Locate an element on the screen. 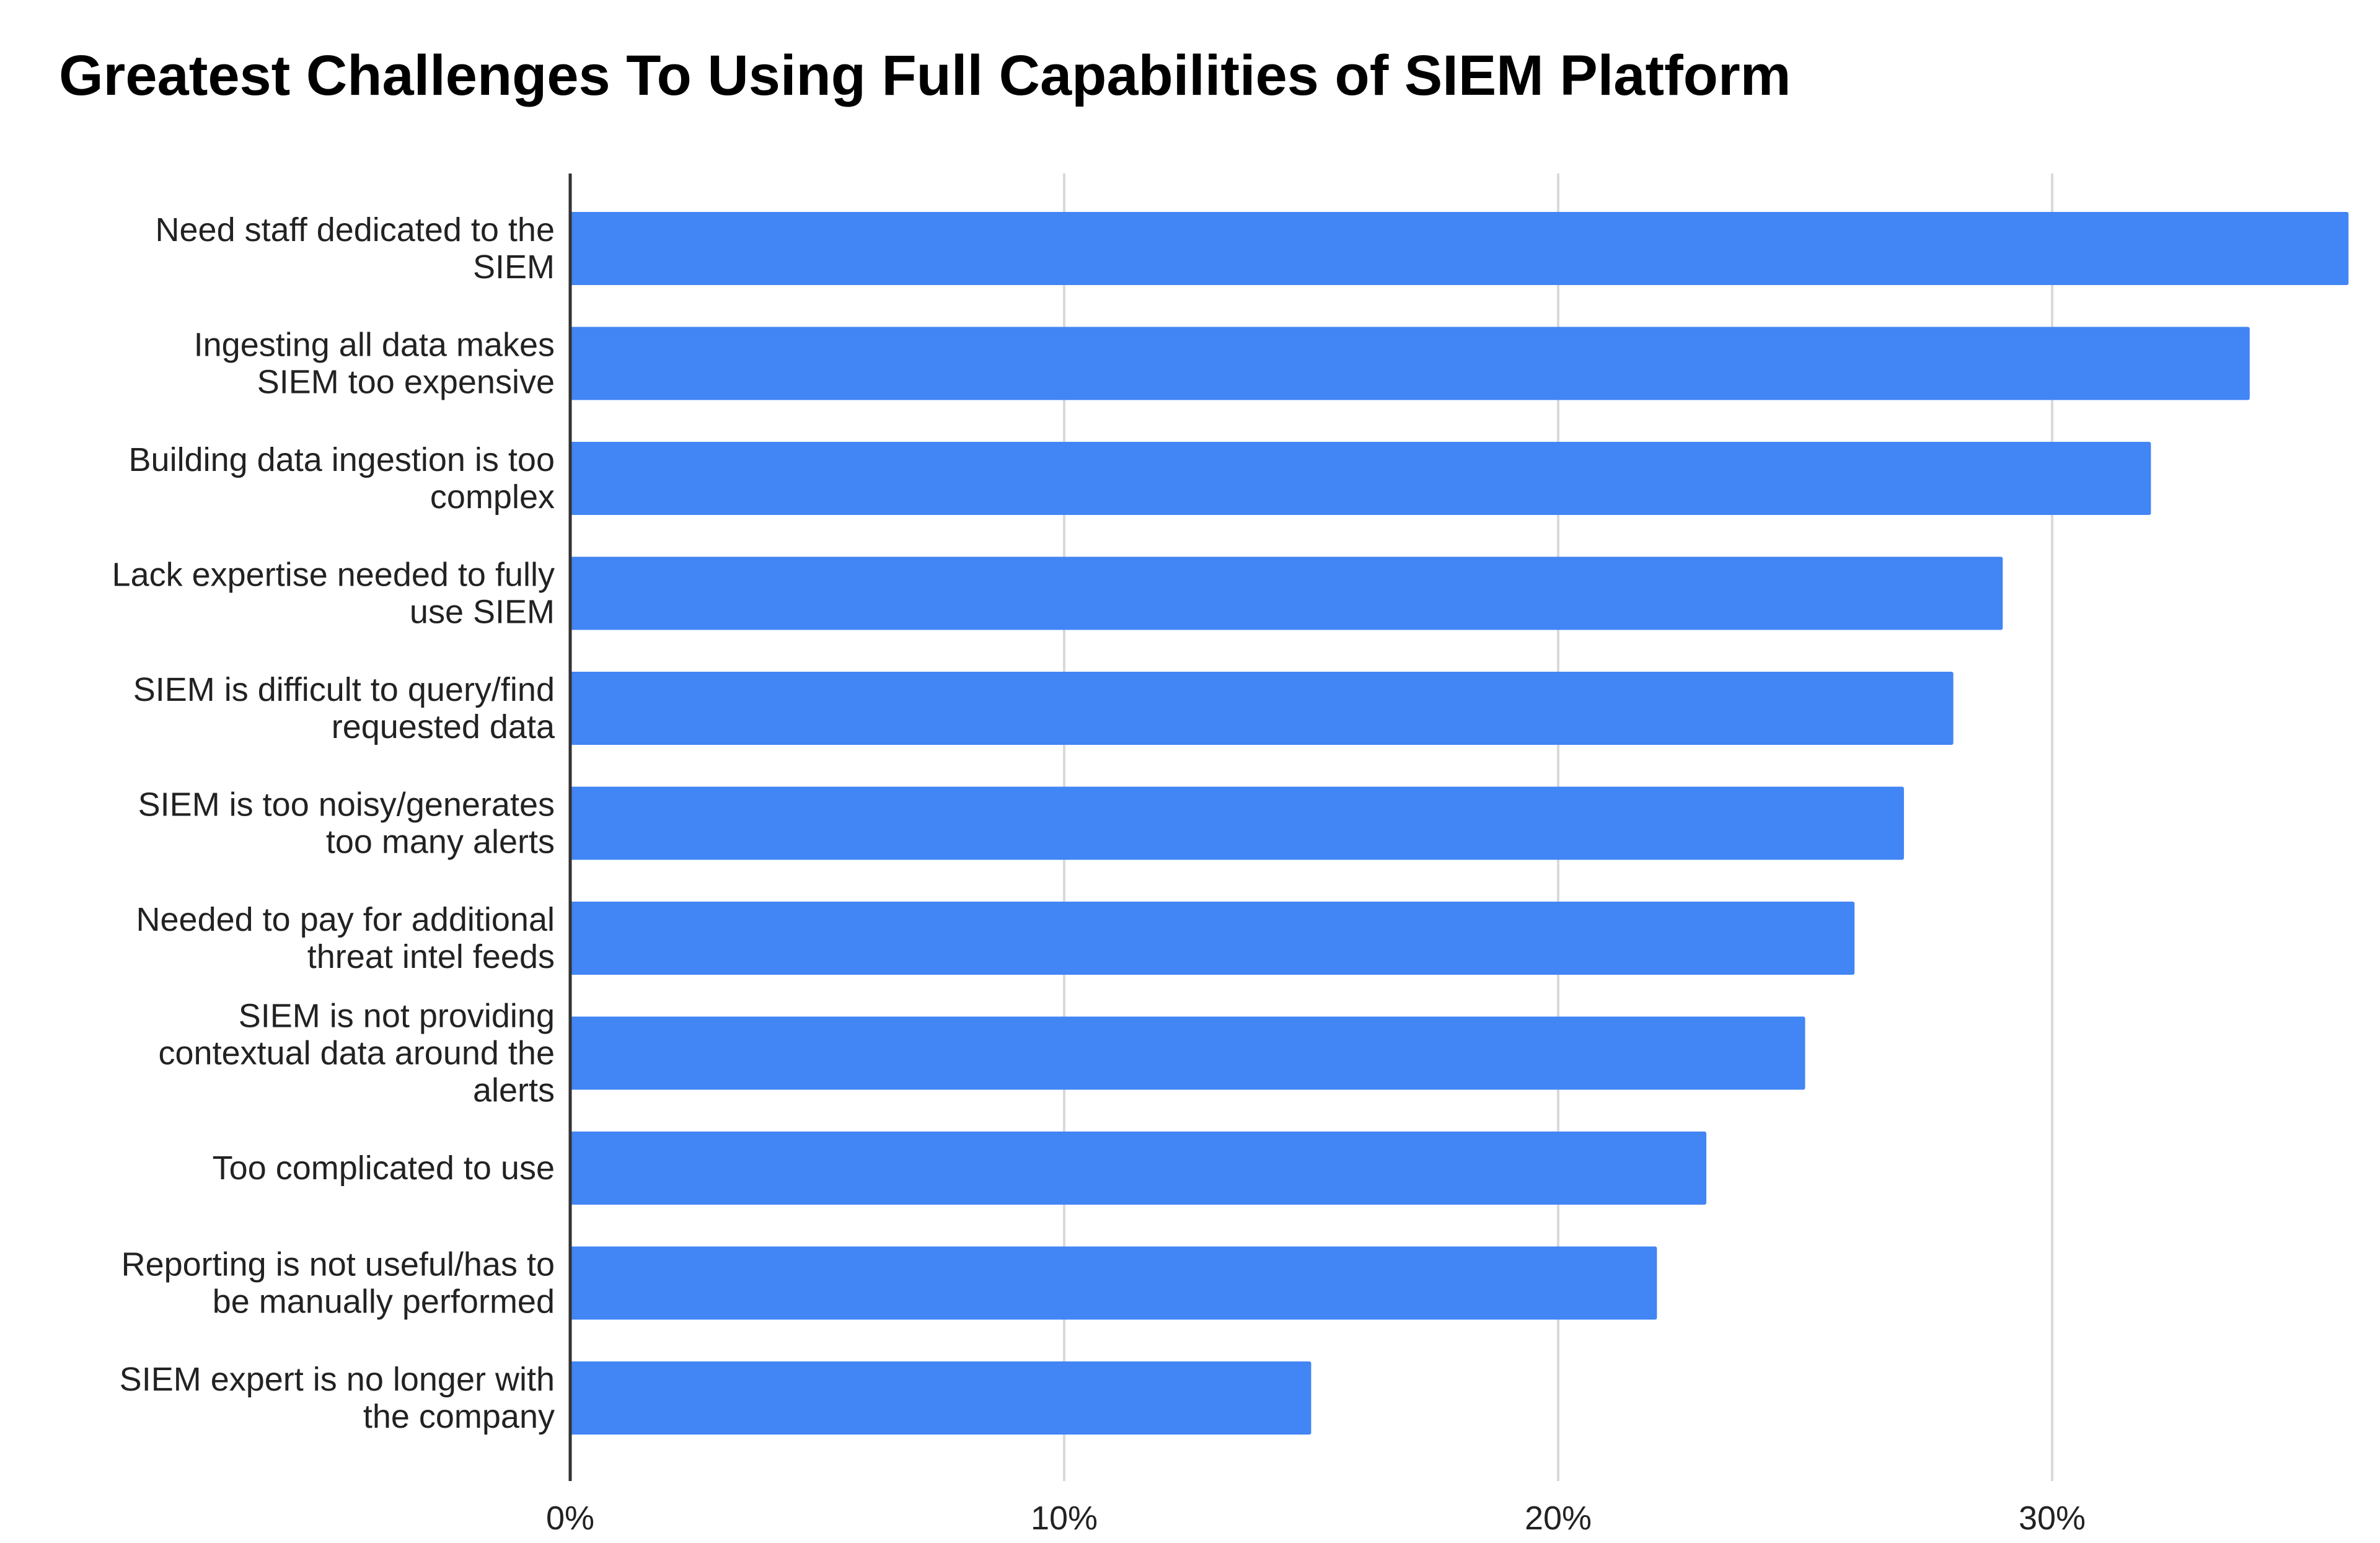  category-label-line: Building data ingestion is too is located at coordinates (342, 459).